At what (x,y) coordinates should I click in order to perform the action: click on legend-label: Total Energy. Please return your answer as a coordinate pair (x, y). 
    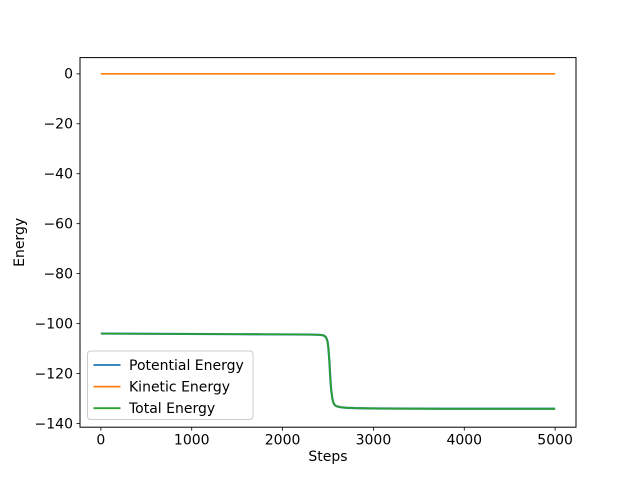
    Looking at the image, I should click on (171, 409).